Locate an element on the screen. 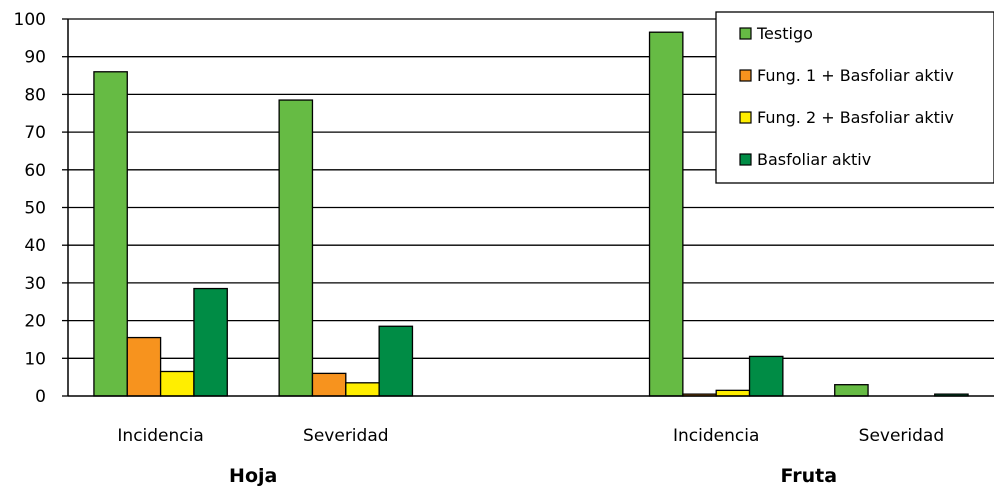 This screenshot has width=994, height=491. y-tick-label: 80 is located at coordinates (35, 95).